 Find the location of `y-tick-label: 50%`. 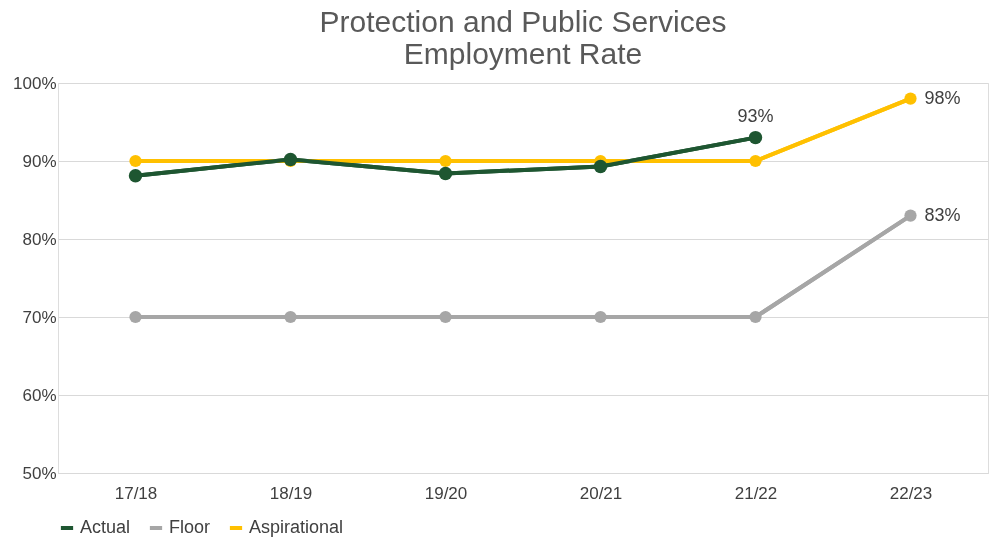

y-tick-label: 50% is located at coordinates (39, 473).